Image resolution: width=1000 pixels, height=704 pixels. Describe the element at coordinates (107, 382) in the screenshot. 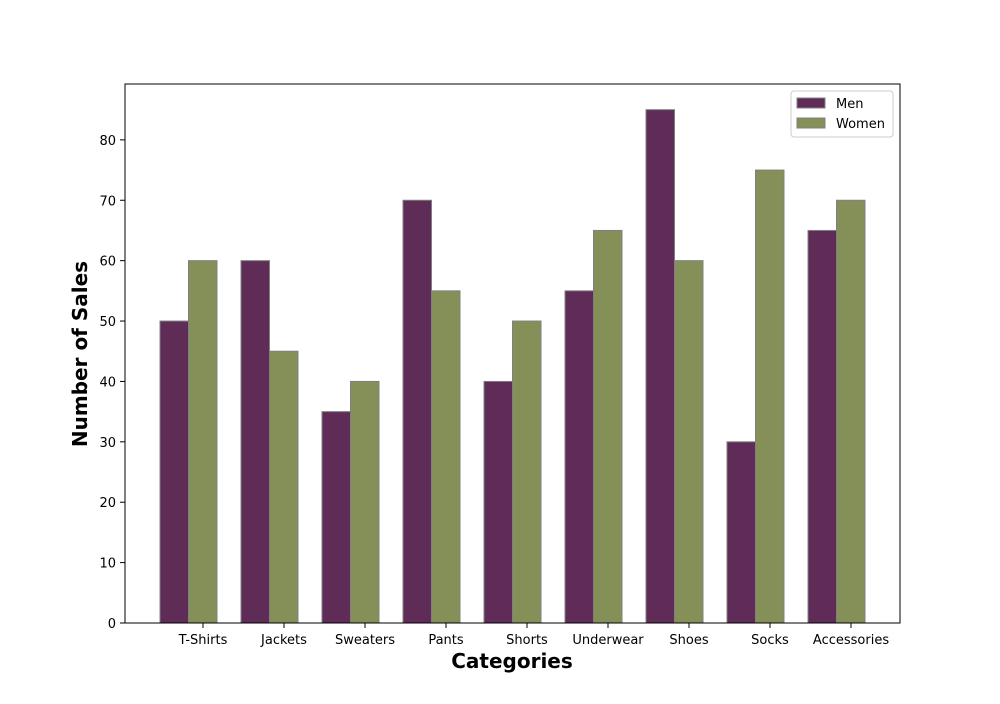

I see `y-tick-label: 40` at that location.